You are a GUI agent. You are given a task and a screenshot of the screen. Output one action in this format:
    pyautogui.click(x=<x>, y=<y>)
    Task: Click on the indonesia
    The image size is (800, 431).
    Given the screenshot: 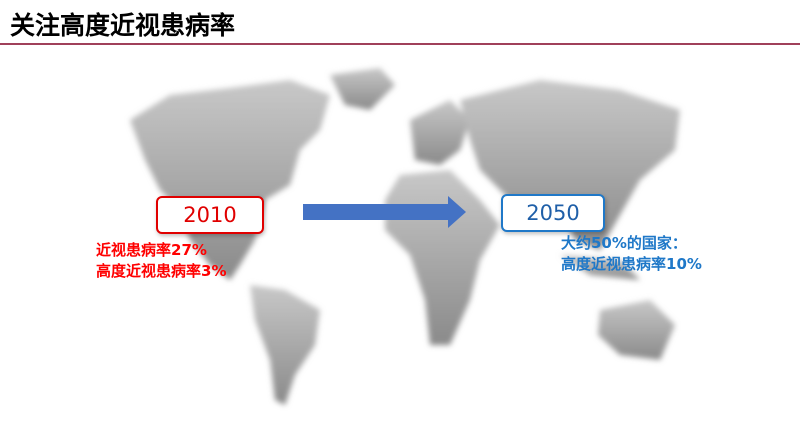 What is the action you would take?
    pyautogui.click(x=600, y=267)
    